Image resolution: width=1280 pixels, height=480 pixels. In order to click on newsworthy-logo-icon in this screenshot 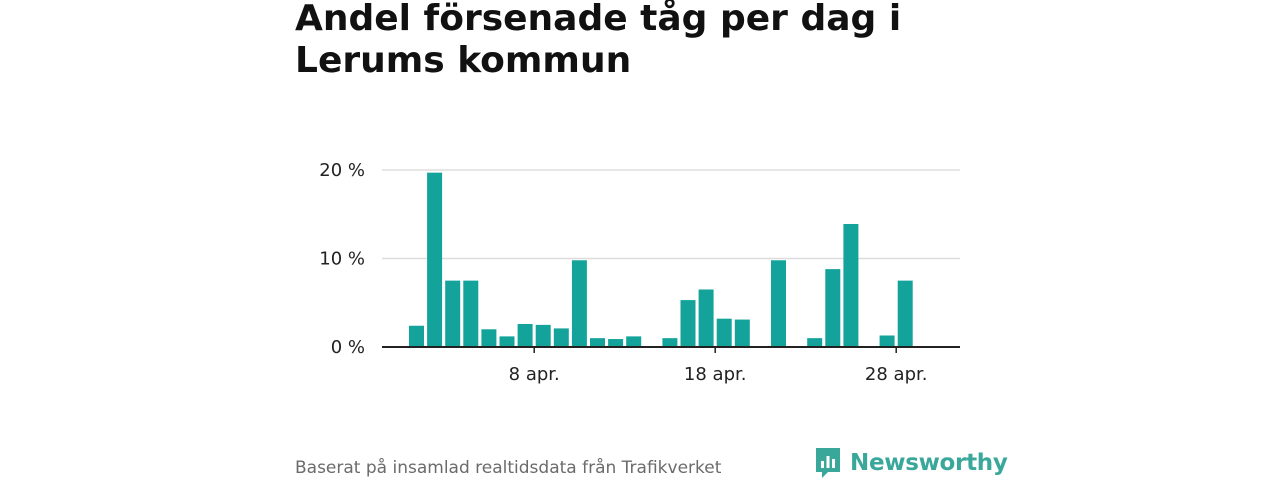, I will do `click(828, 463)`.